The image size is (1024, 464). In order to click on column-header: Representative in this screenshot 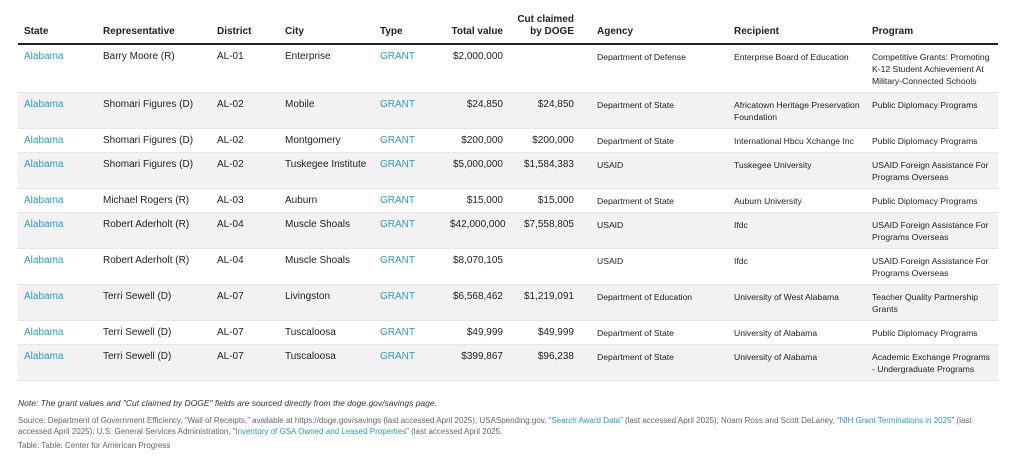, I will do `click(154, 29)`.